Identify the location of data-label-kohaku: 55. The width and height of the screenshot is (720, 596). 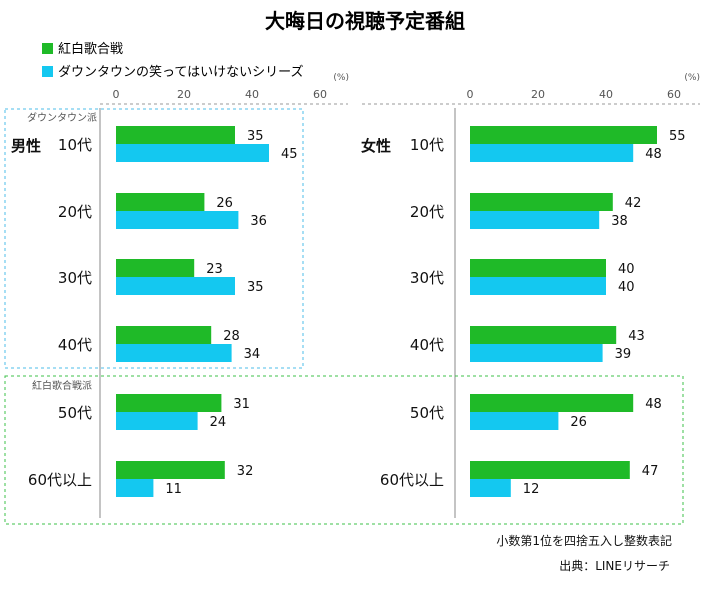
(677, 136).